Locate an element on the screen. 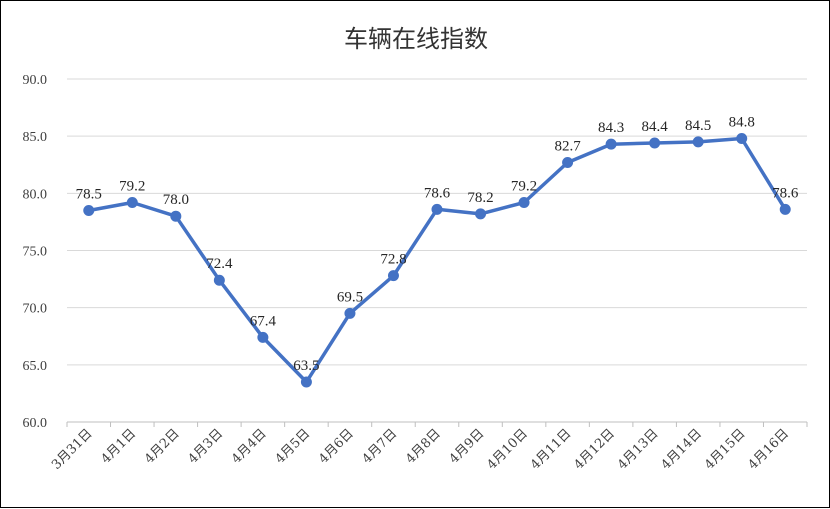 The height and width of the screenshot is (509, 830). x-tick-label: 4月4日 is located at coordinates (249, 446).